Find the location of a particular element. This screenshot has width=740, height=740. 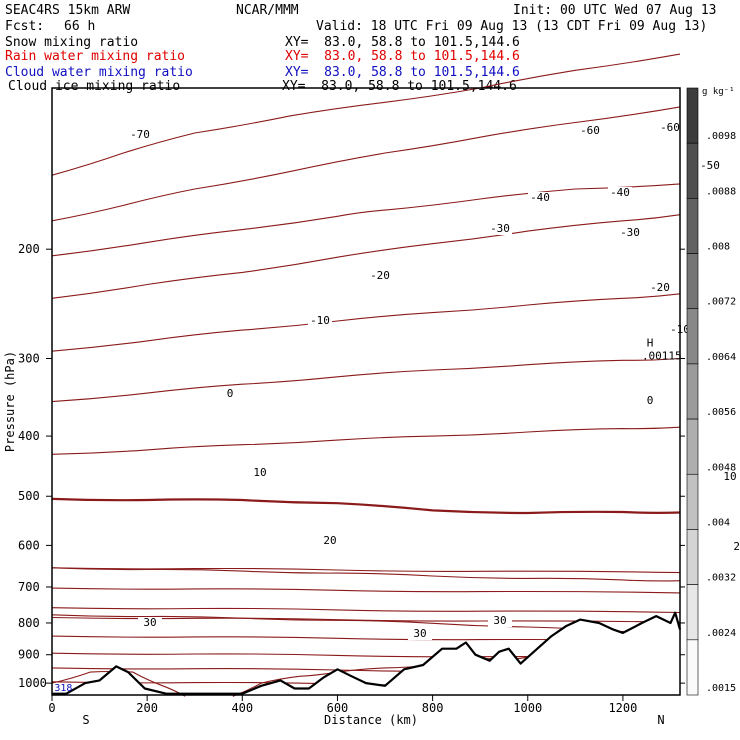

colorbar-label: .0098 is located at coordinates (721, 136).